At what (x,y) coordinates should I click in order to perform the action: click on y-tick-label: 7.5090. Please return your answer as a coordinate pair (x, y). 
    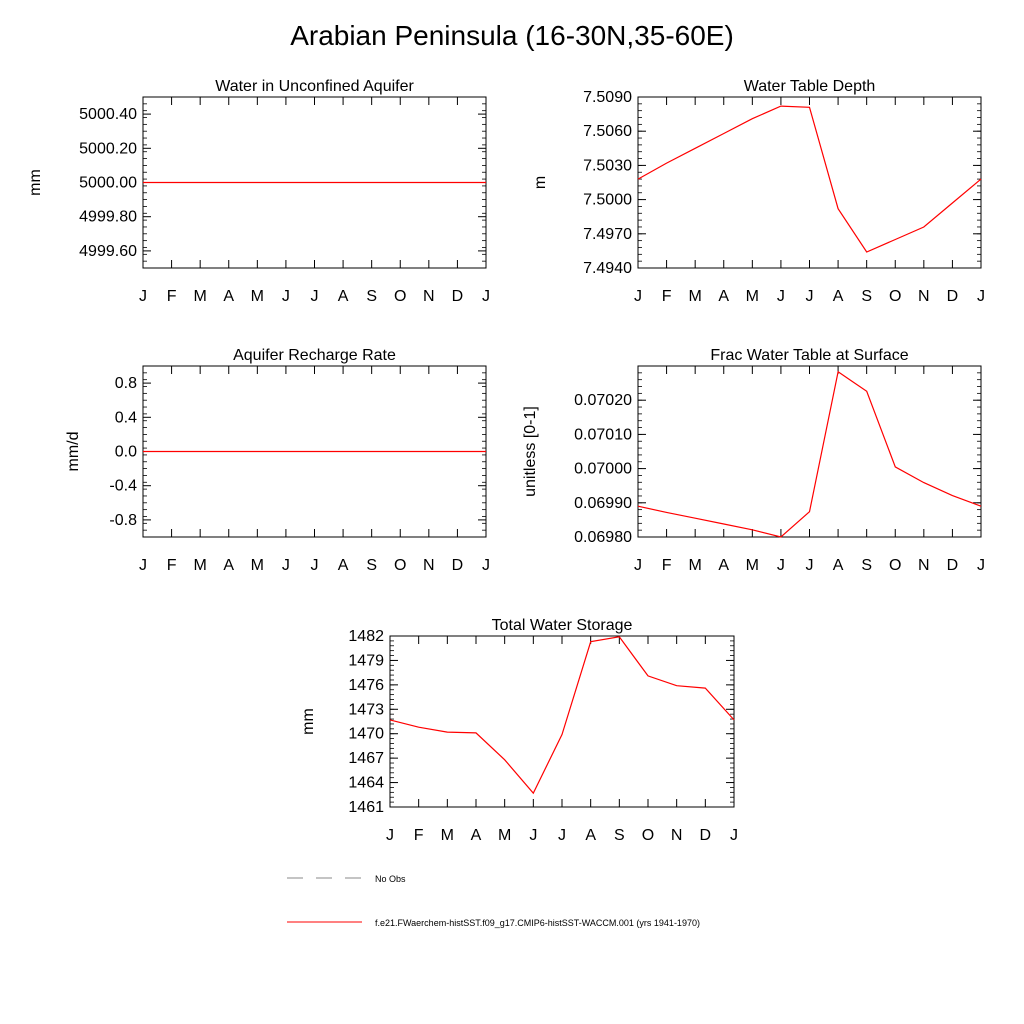
    Looking at the image, I should click on (607, 97).